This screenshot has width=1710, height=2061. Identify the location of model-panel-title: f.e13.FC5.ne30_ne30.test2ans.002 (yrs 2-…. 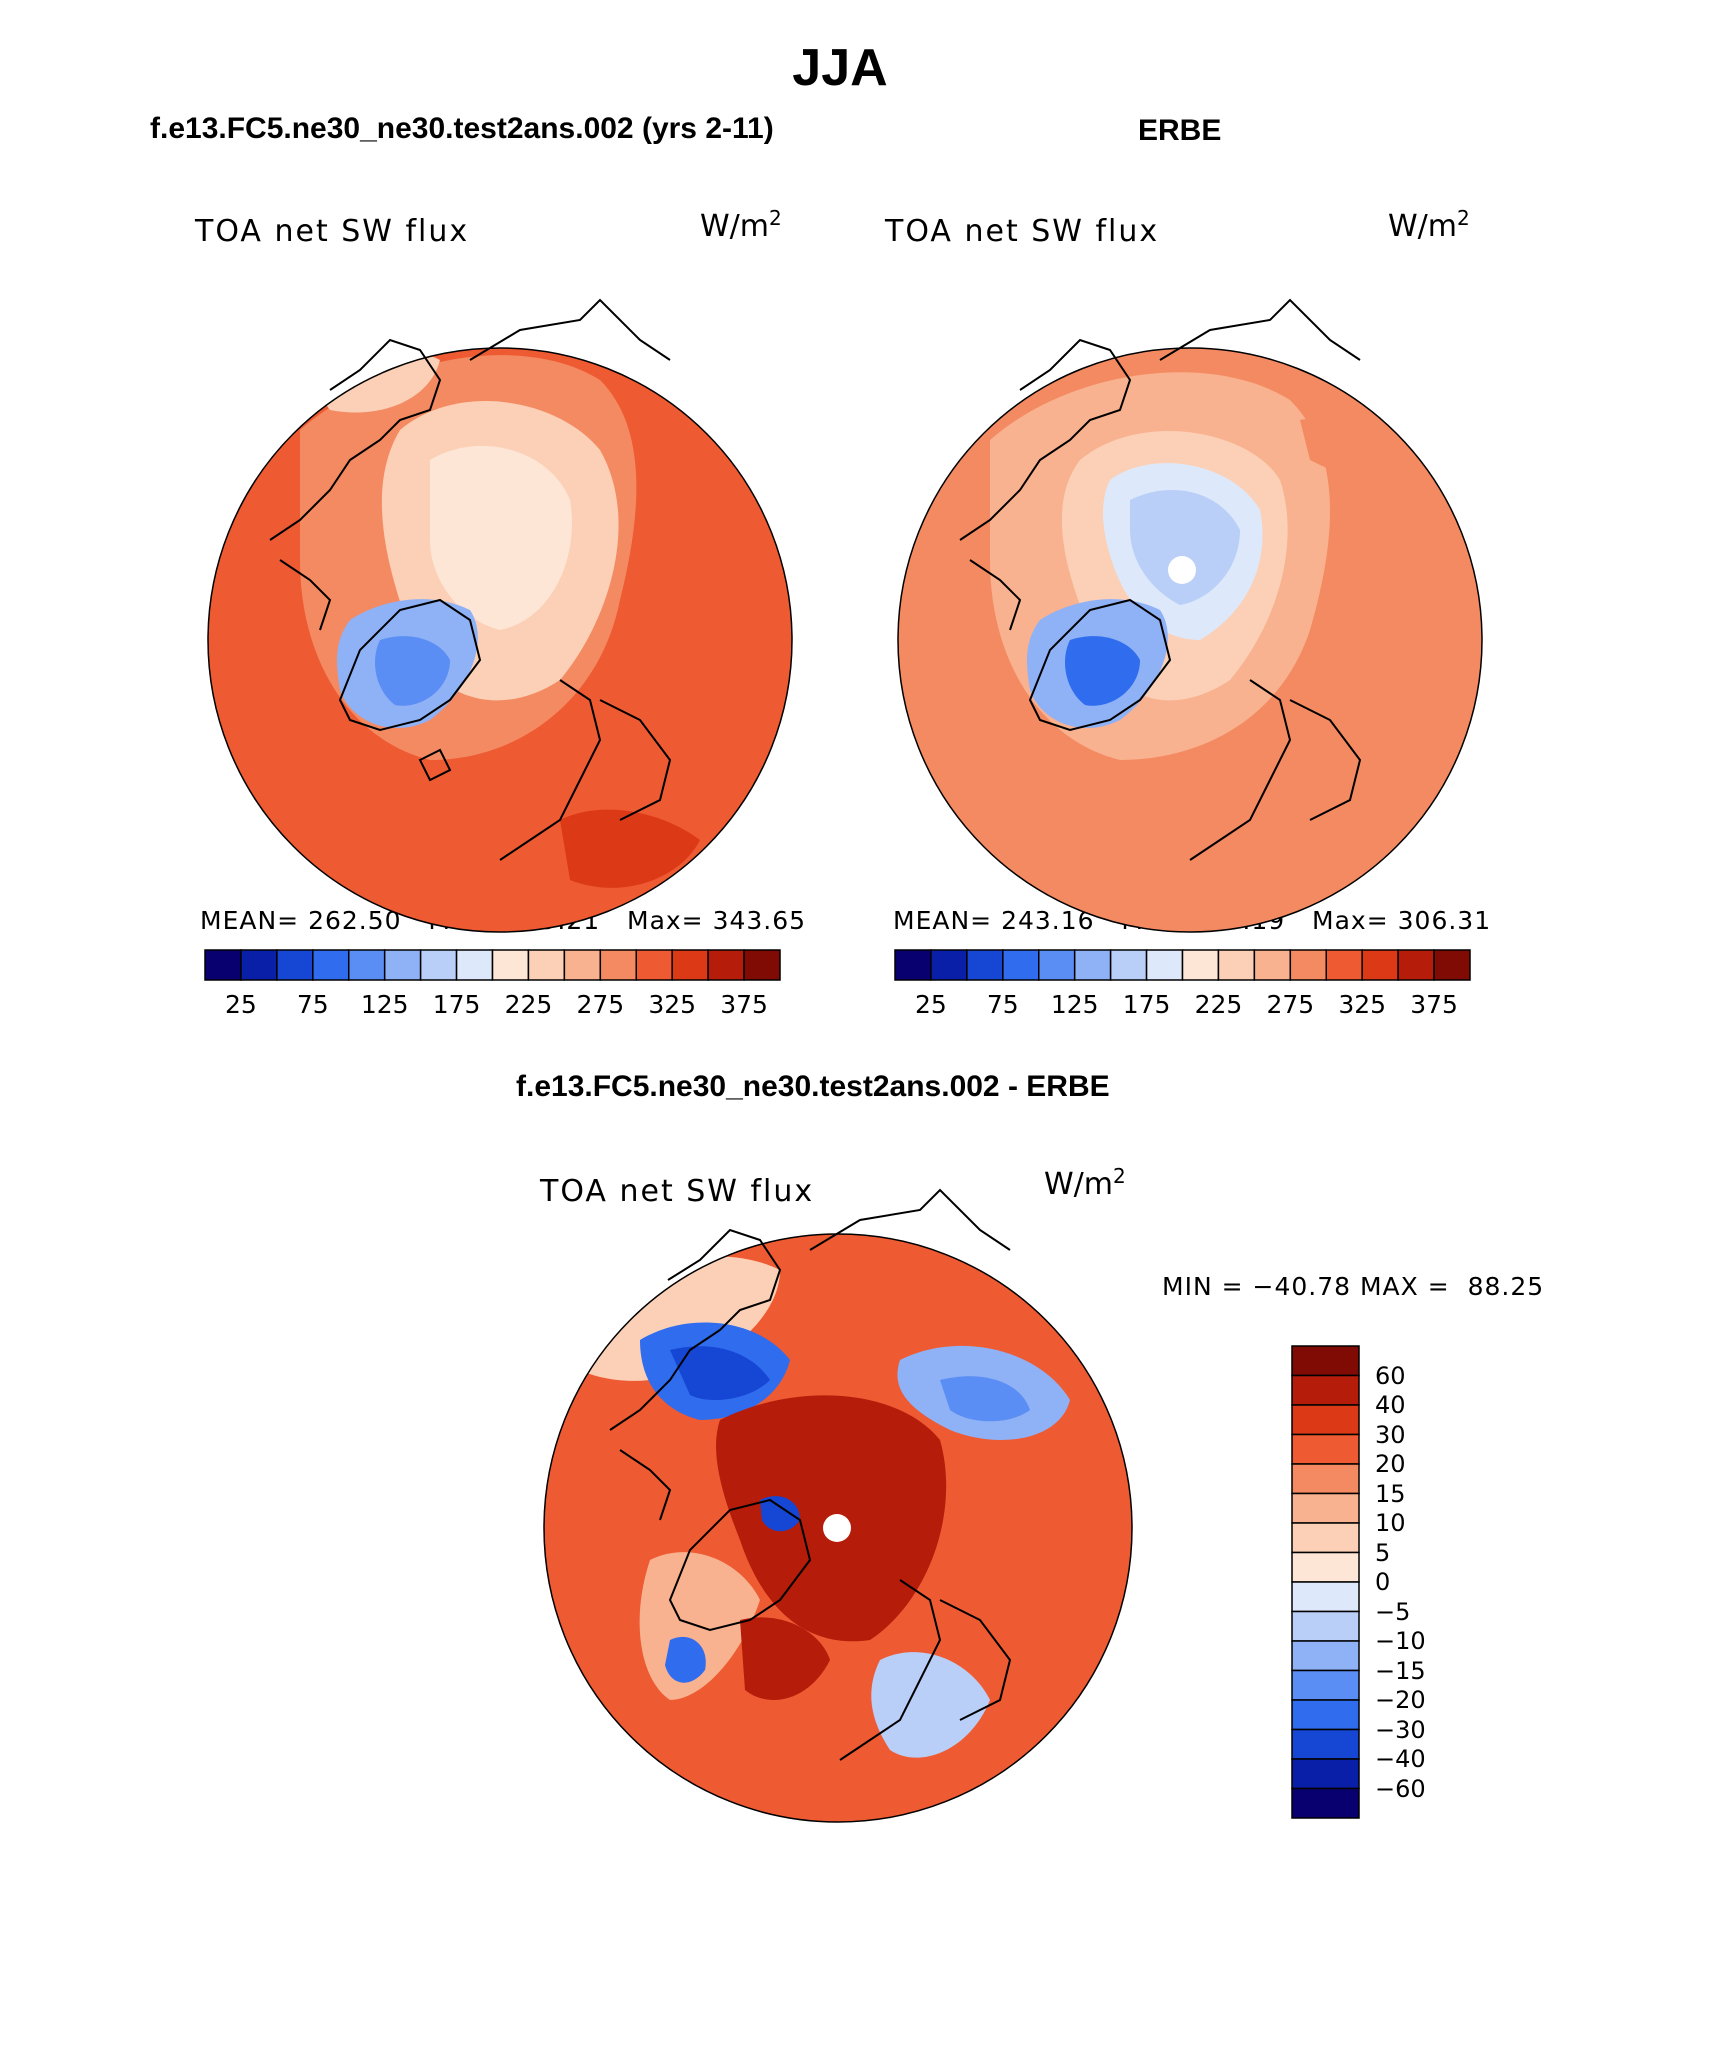
(462, 128).